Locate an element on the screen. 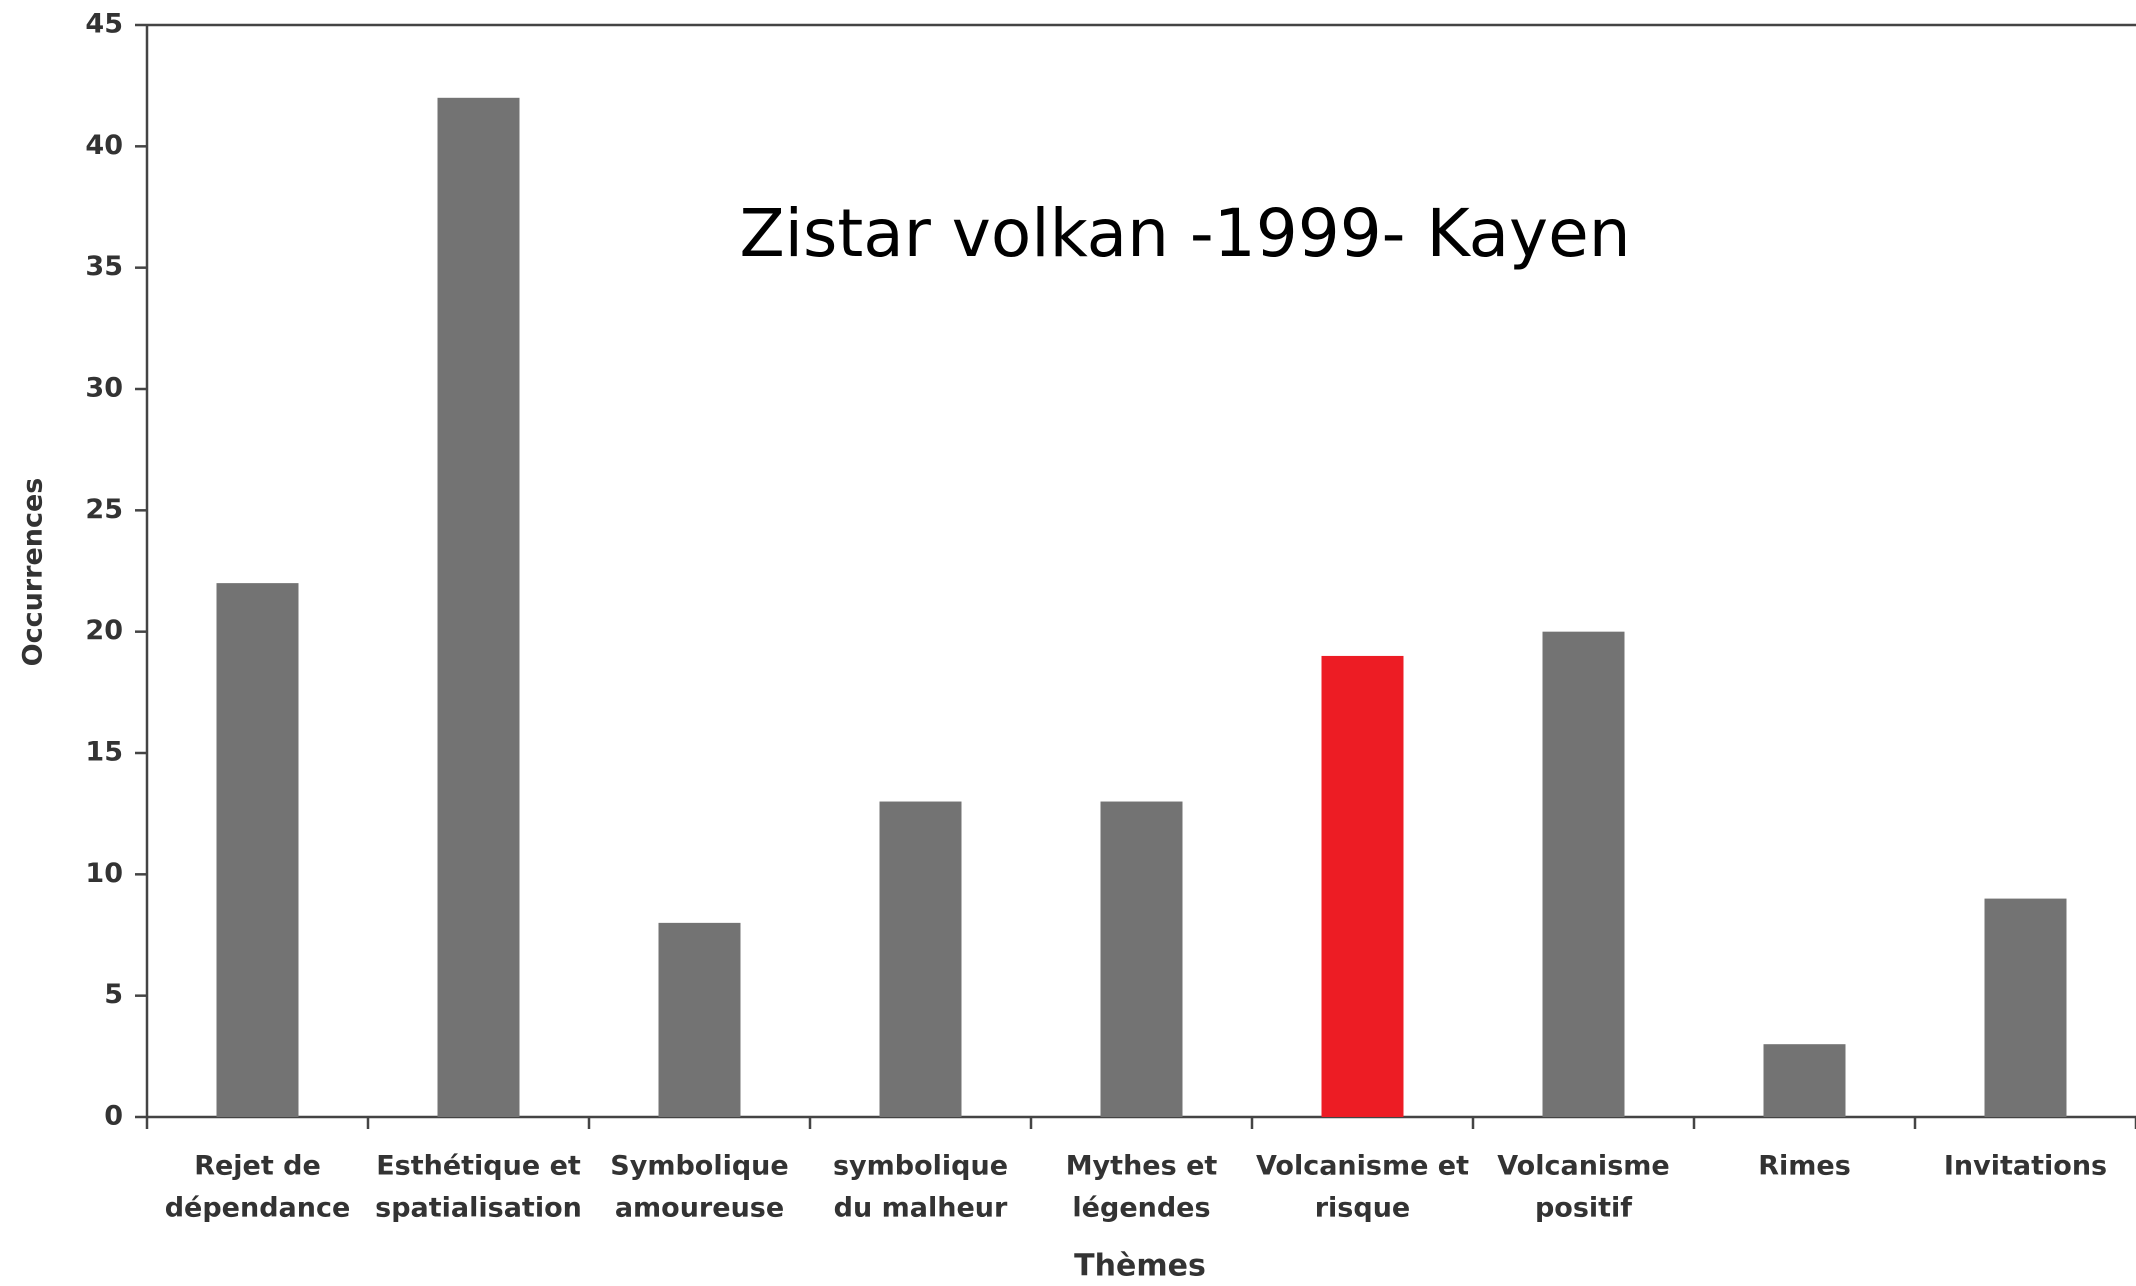 This screenshot has width=2136, height=1286. y-tick-label: 35 is located at coordinates (104, 266).